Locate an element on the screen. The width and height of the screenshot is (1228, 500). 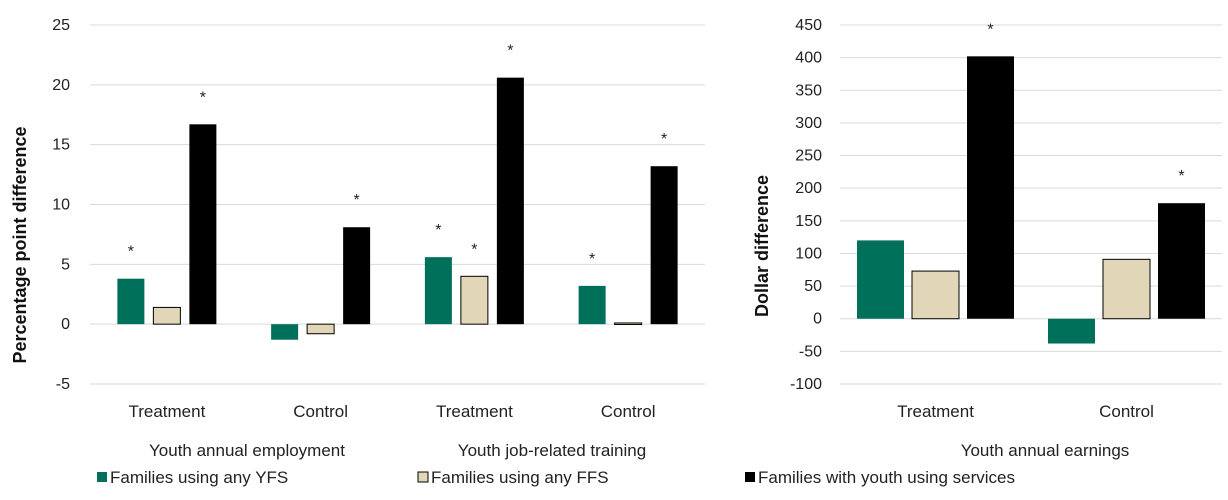
y-tick-label: 50 is located at coordinates (813, 286).